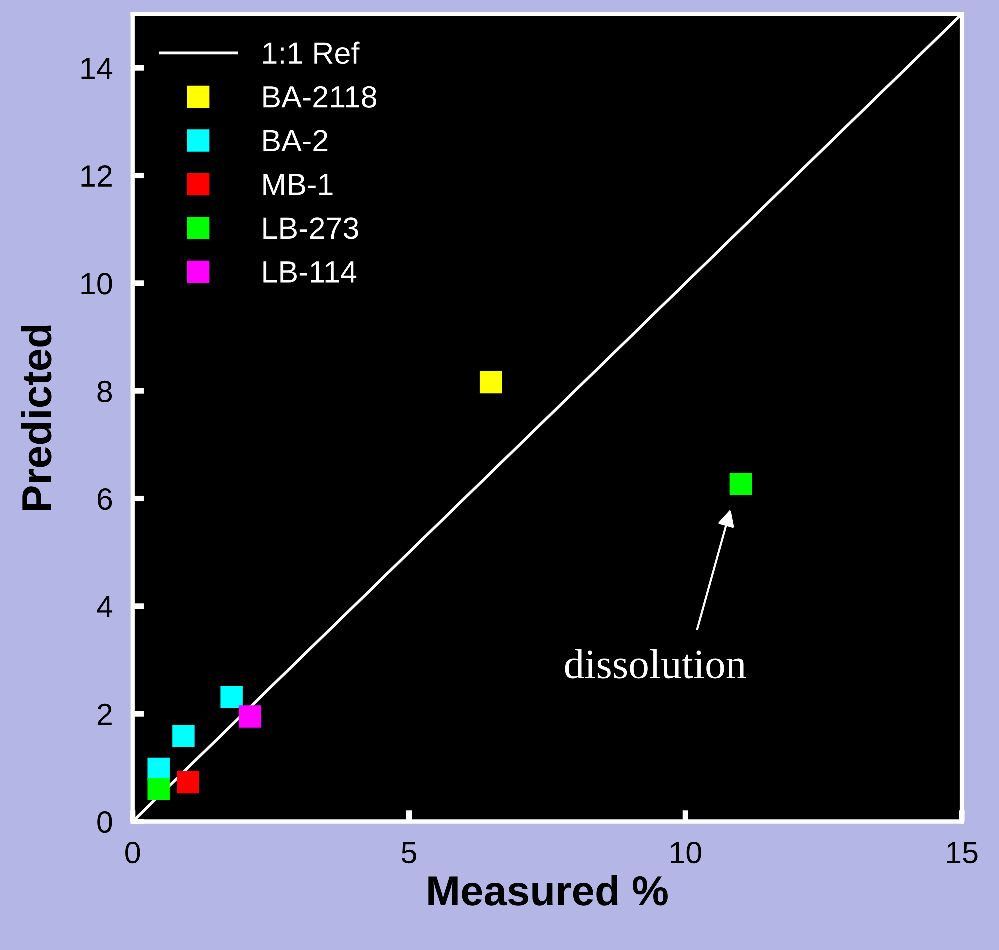  I want to click on y-tick-label: 0, so click(105, 822).